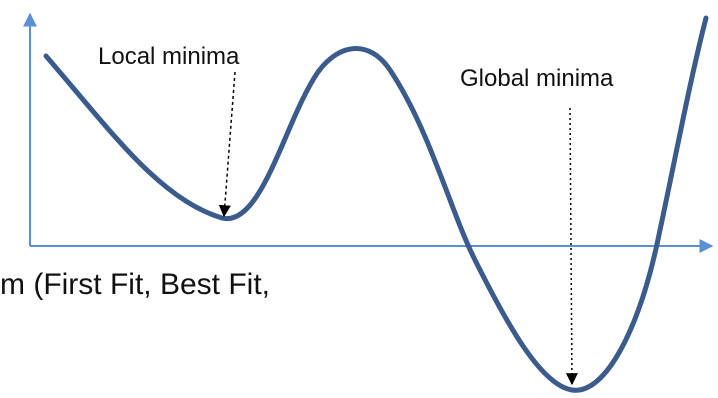 The width and height of the screenshot is (718, 398). Describe the element at coordinates (537, 78) in the screenshot. I see `global-minima-label: Global minima` at that location.